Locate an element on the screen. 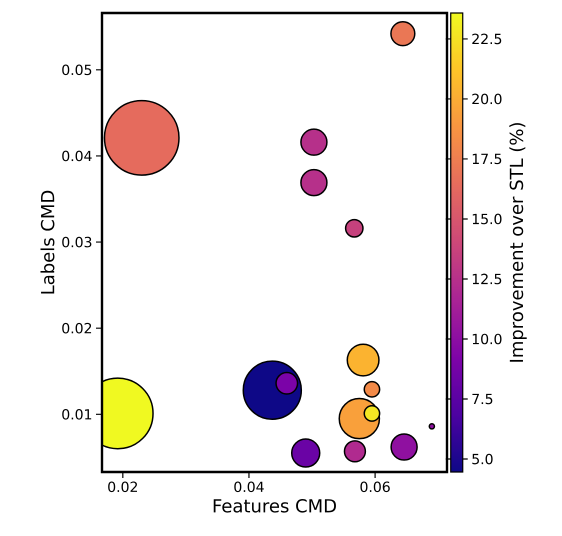 This screenshot has height=536, width=562. x-tick-label: 0.02 is located at coordinates (122, 487).